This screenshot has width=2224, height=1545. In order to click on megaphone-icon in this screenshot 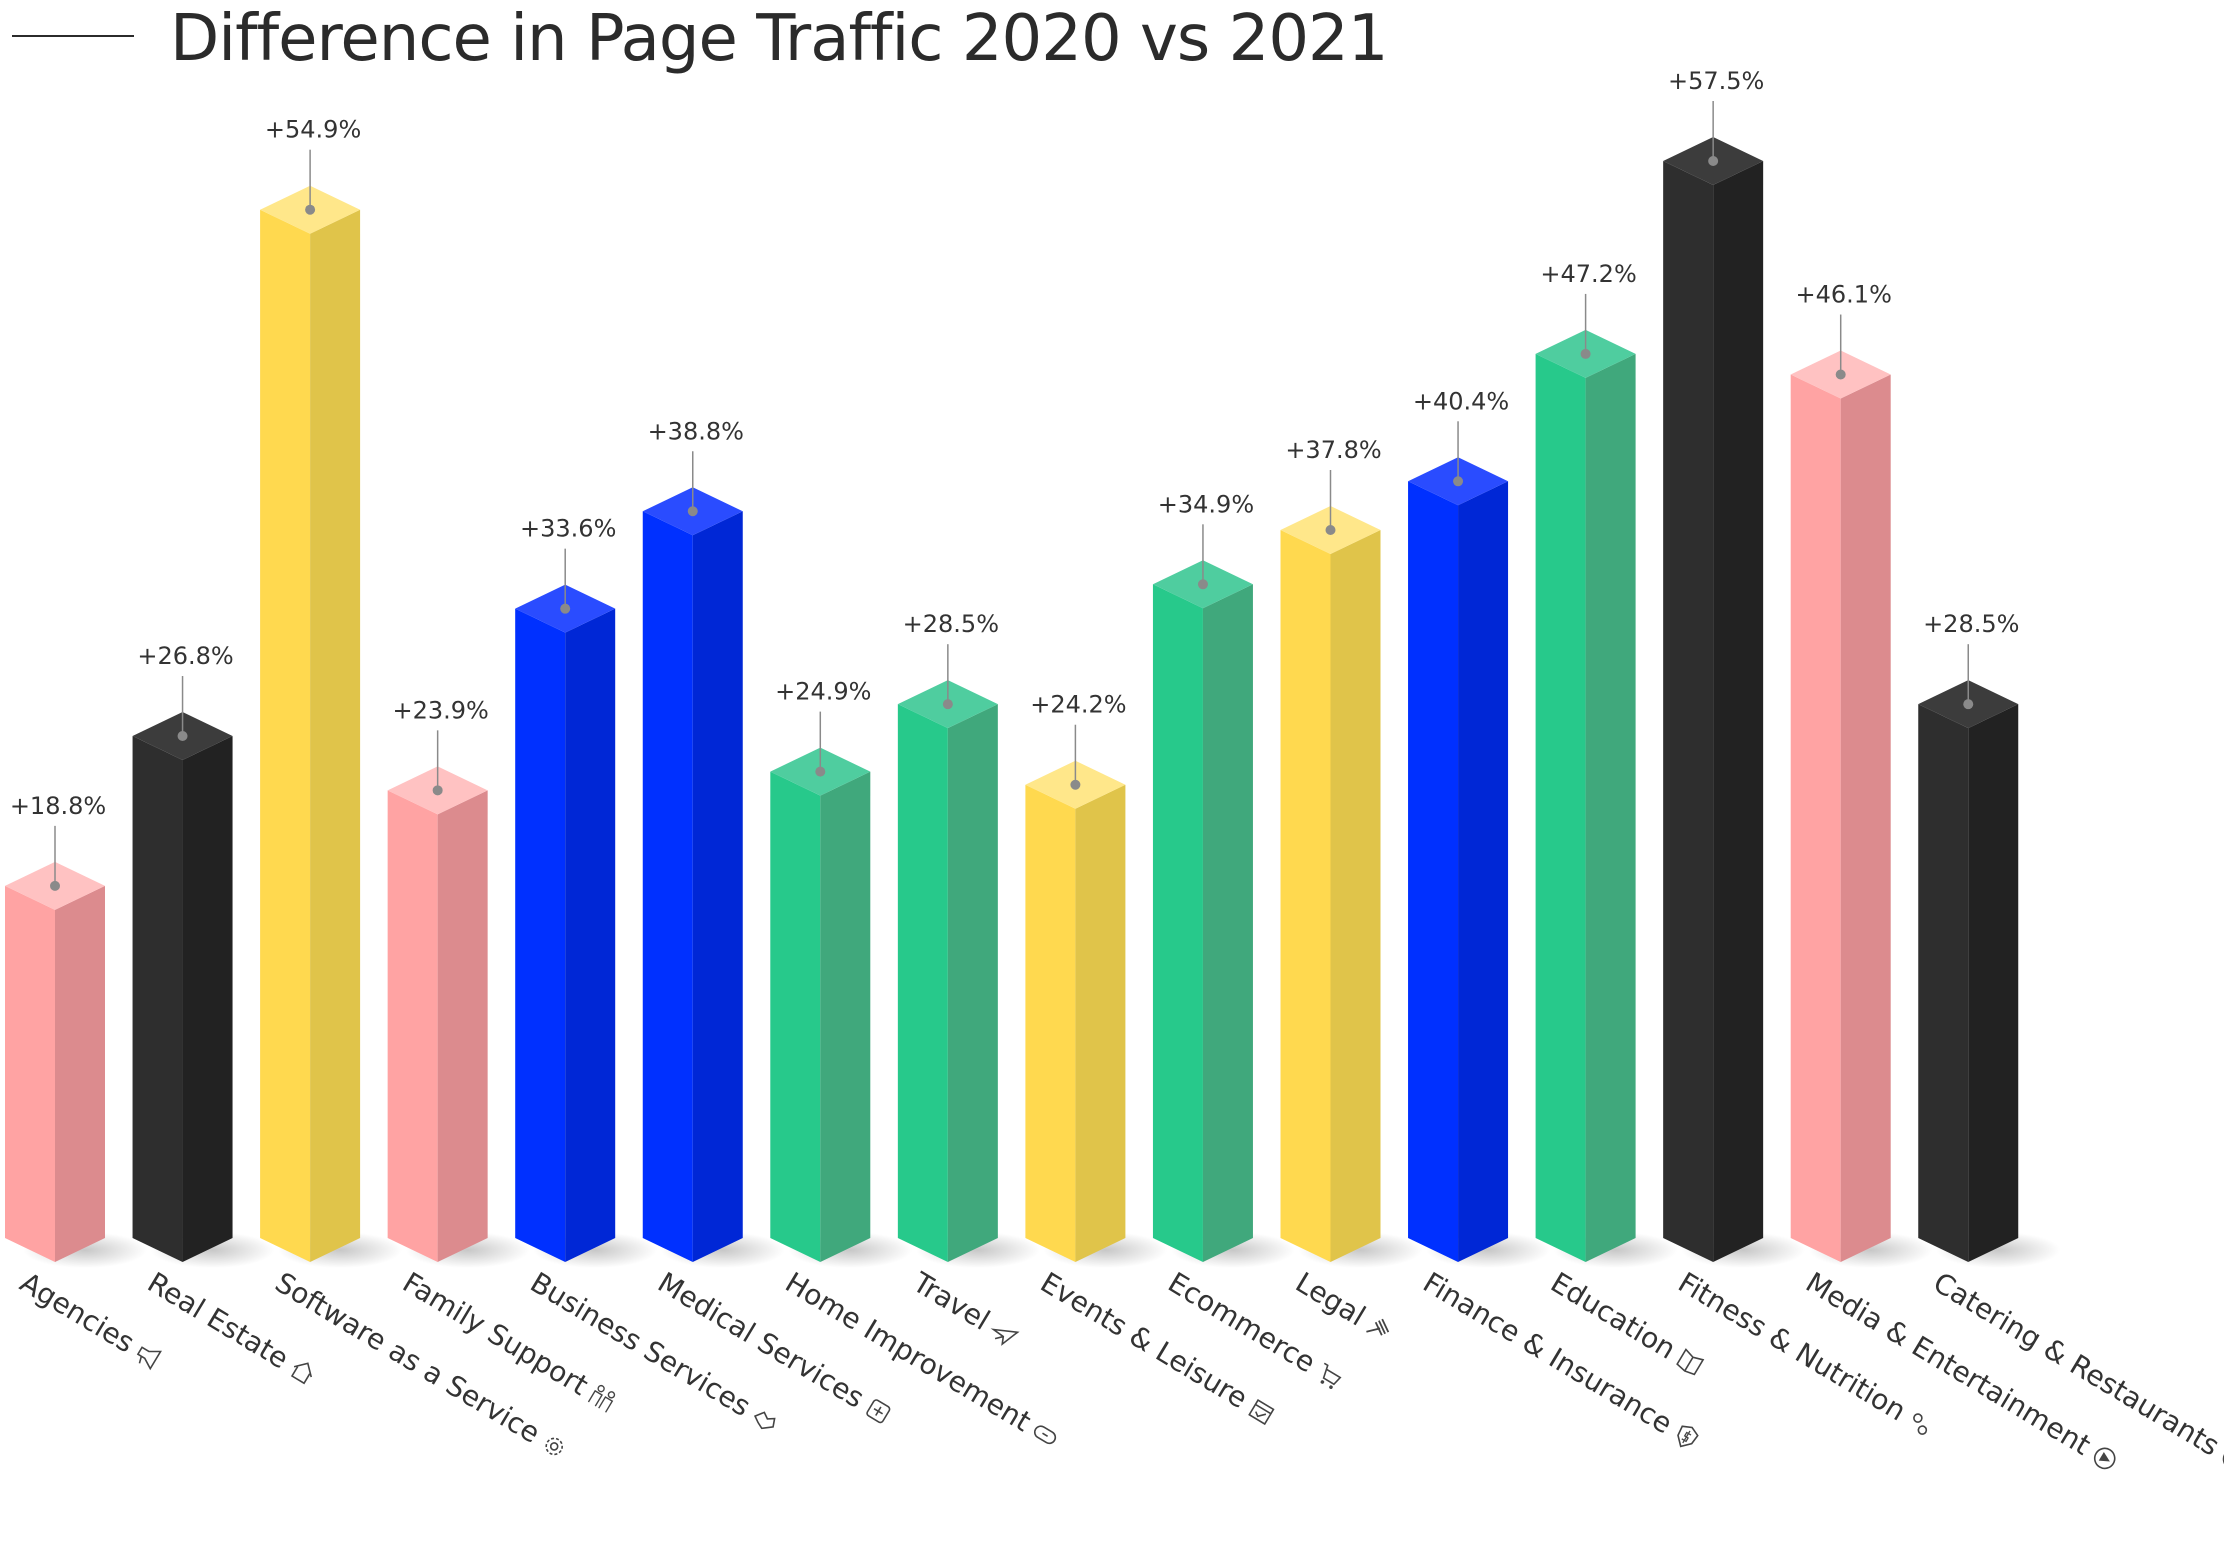, I will do `click(149, 1358)`.